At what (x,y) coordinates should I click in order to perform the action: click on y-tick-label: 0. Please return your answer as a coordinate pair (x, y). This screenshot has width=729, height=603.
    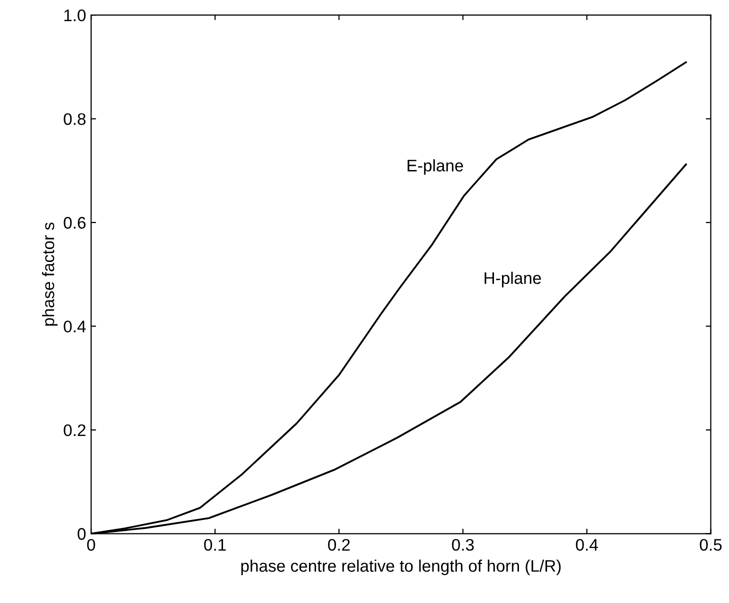
    Looking at the image, I should click on (82, 534).